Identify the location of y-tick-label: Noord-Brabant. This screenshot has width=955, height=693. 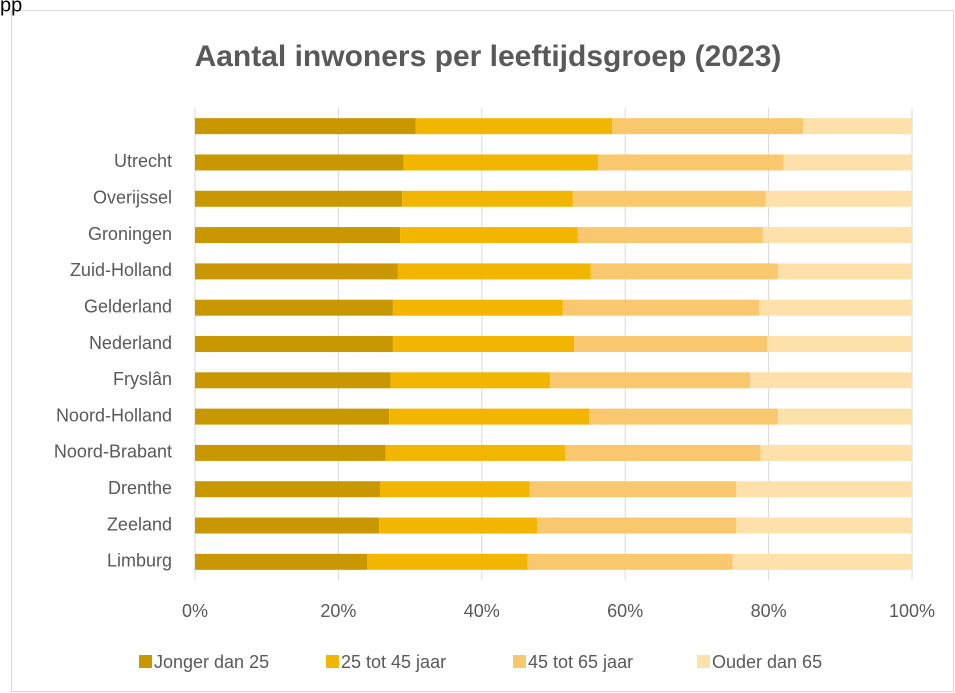
(113, 452).